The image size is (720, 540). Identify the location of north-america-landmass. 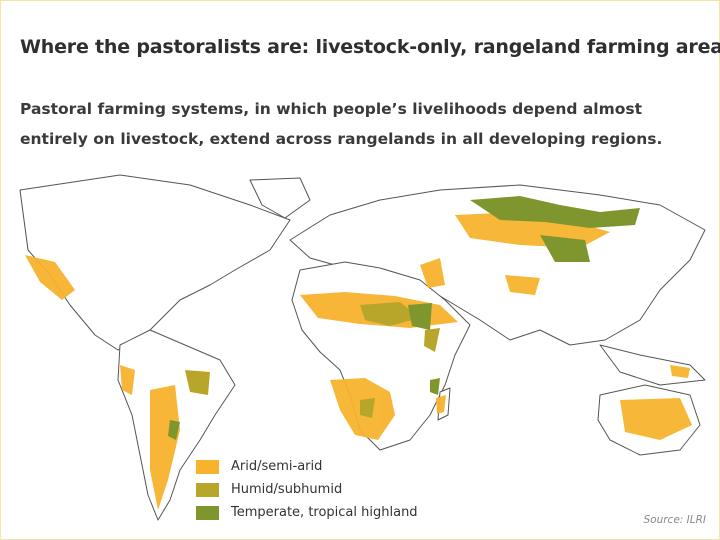
(155, 262).